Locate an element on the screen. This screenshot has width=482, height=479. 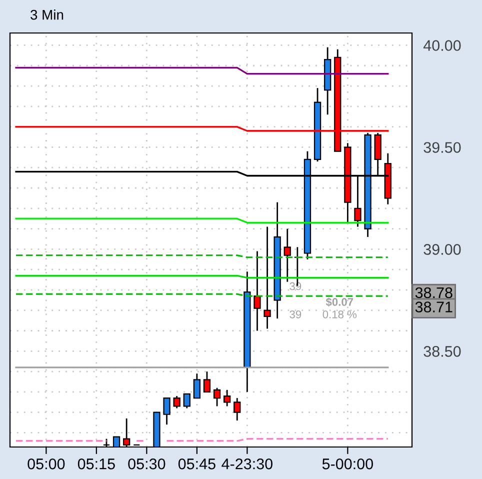
annotation: 38.78 is located at coordinates (433, 292).